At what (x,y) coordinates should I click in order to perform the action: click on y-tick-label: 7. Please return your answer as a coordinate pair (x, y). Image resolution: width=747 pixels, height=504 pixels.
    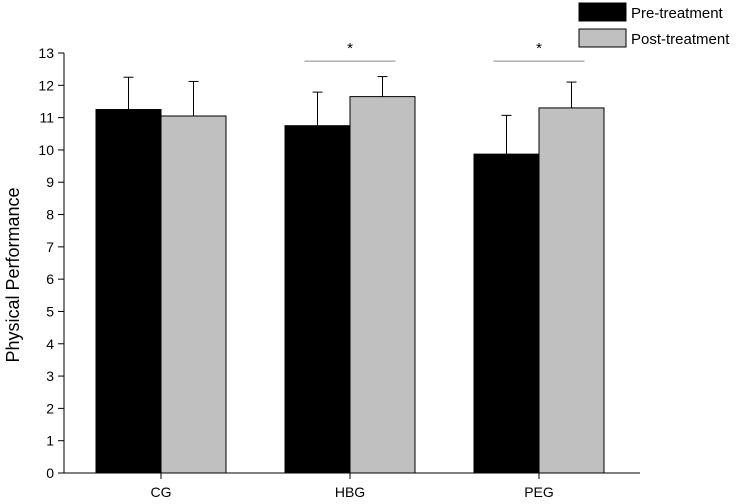
    Looking at the image, I should click on (50, 247).